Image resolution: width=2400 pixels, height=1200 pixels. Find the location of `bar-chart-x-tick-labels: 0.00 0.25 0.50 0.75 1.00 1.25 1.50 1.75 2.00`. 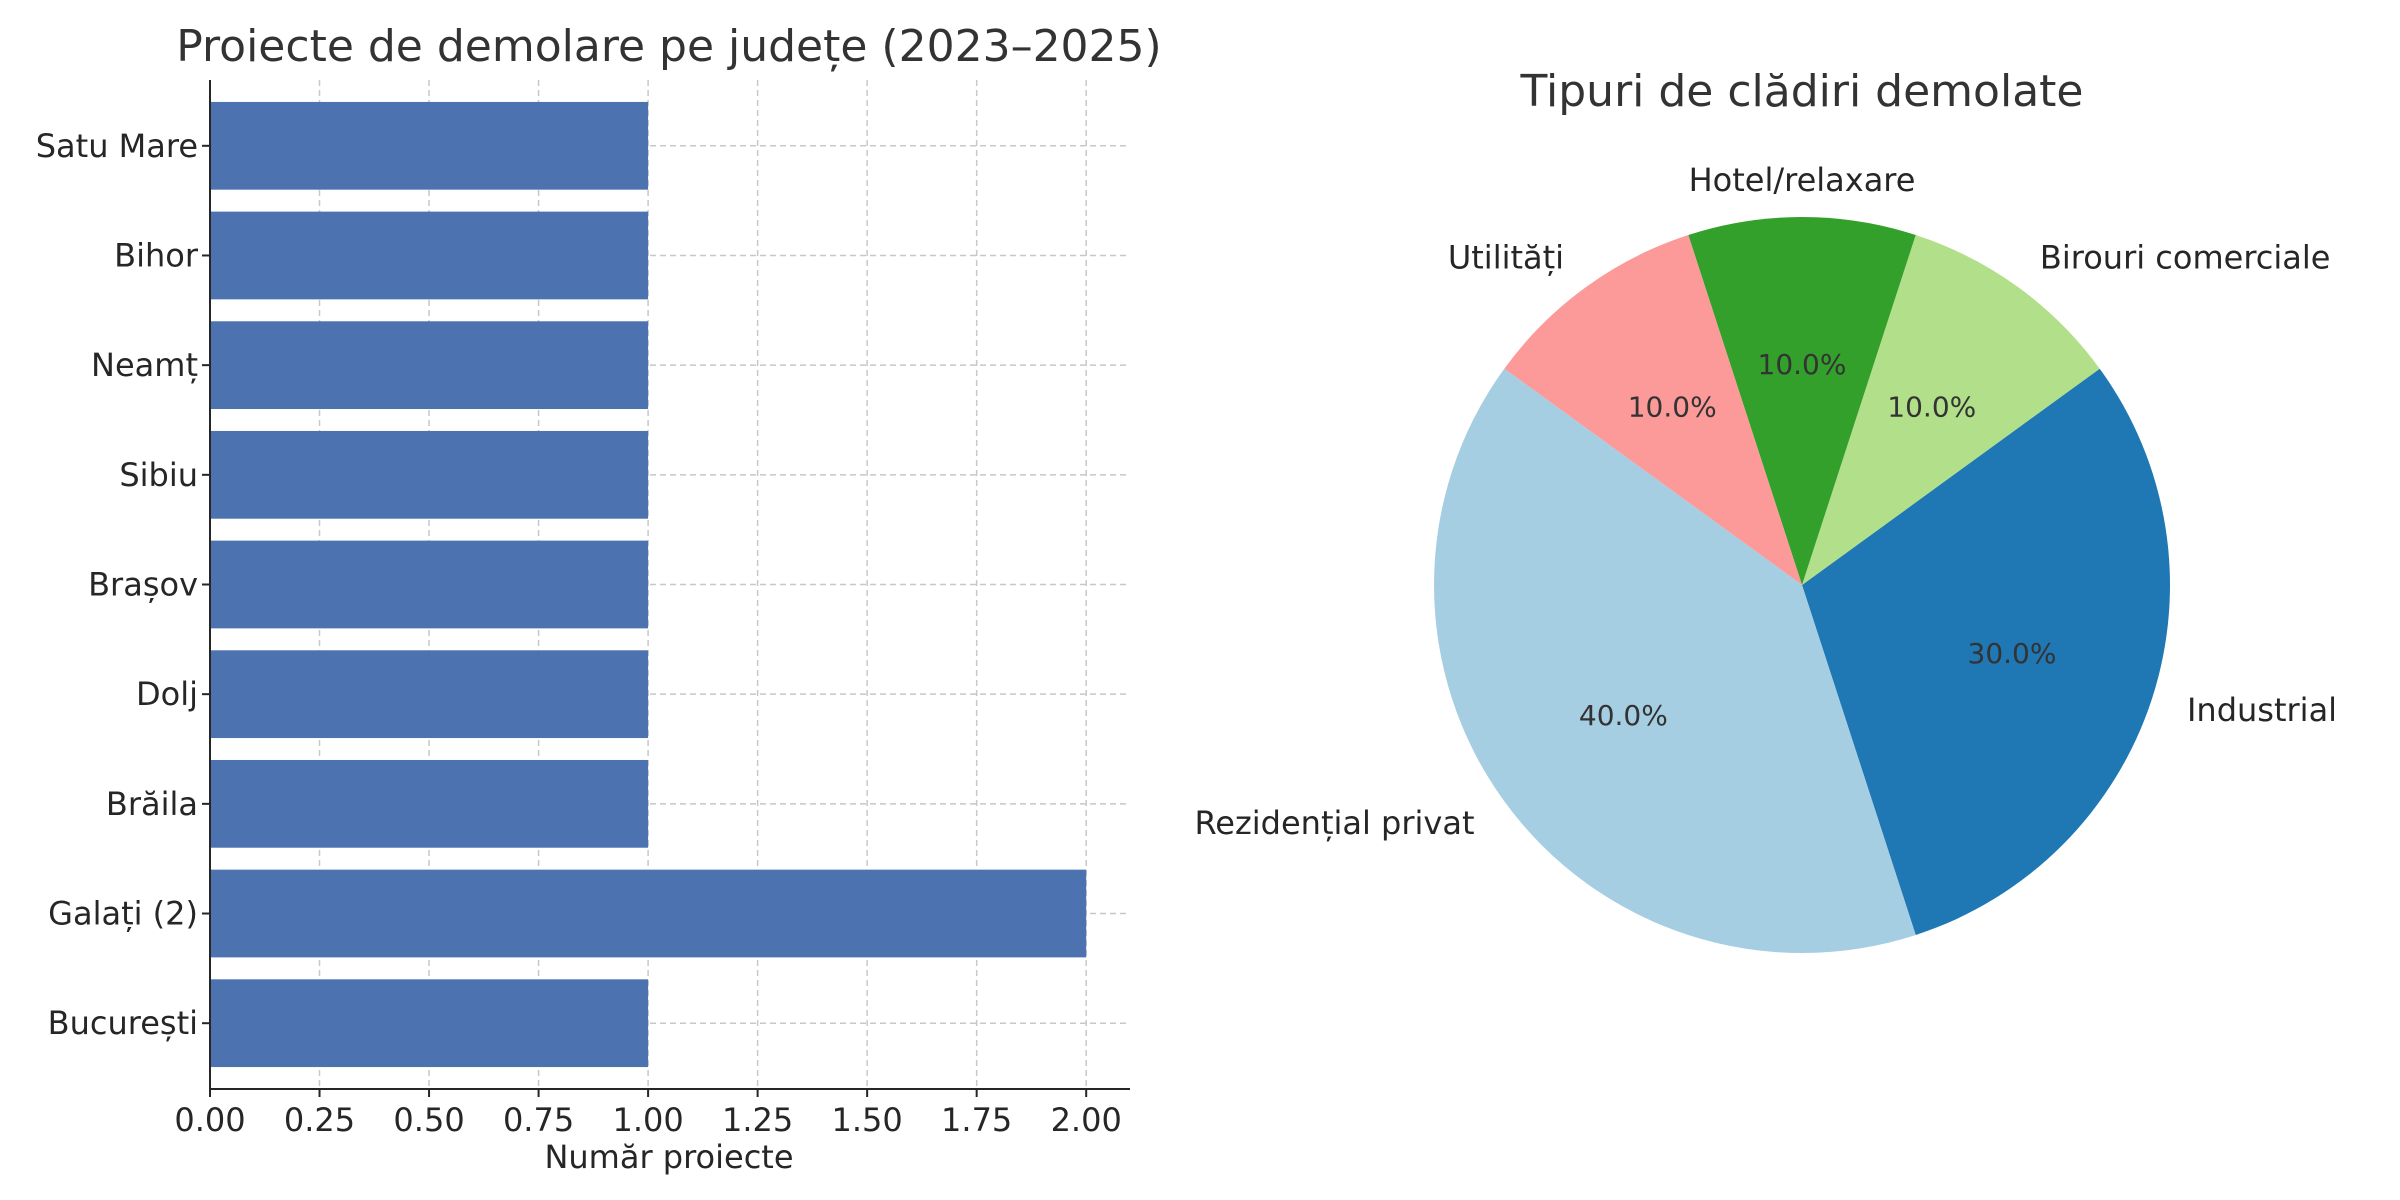

bar-chart-x-tick-labels: 0.00 0.25 0.50 0.75 1.00 1.25 1.50 1.75 2.00 is located at coordinates (648, 1114).